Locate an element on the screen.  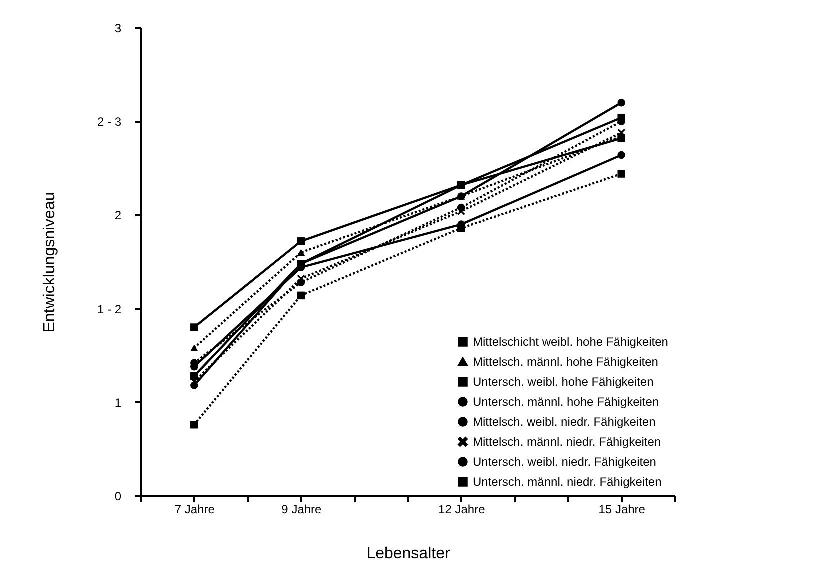
y-axis-title: Entwicklungsniveau is located at coordinates (49, 262).